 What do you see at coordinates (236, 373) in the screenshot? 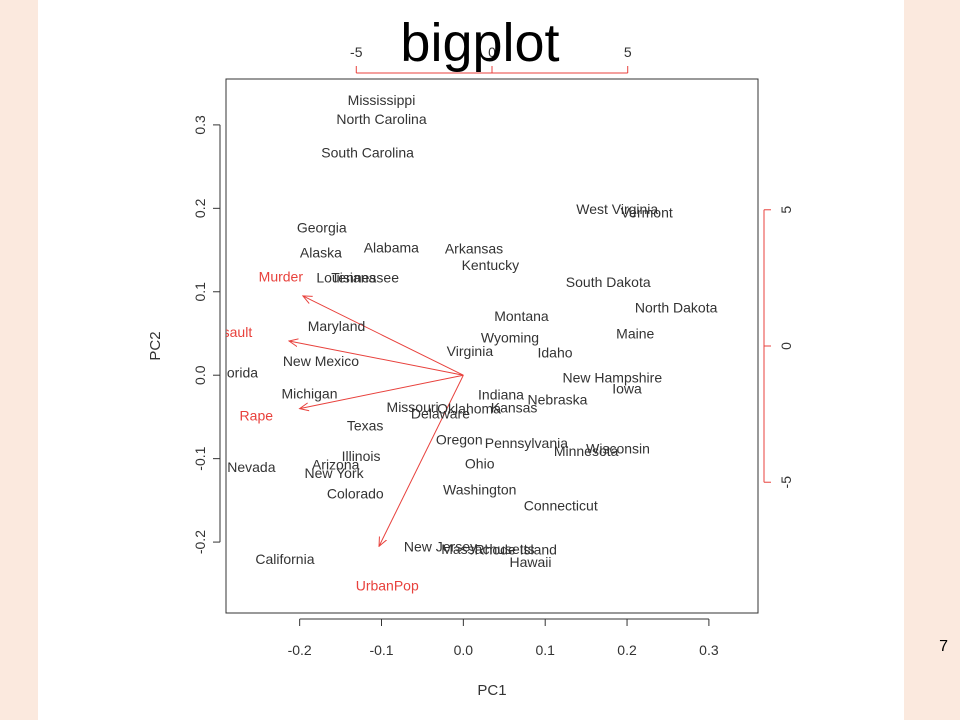
I see `state-label: Florida` at bounding box center [236, 373].